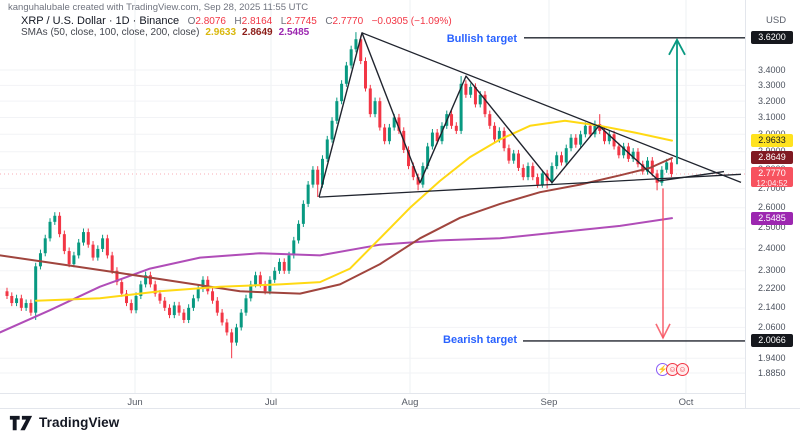 The image size is (800, 436). I want to click on low-value: 2.7745, so click(301, 21).